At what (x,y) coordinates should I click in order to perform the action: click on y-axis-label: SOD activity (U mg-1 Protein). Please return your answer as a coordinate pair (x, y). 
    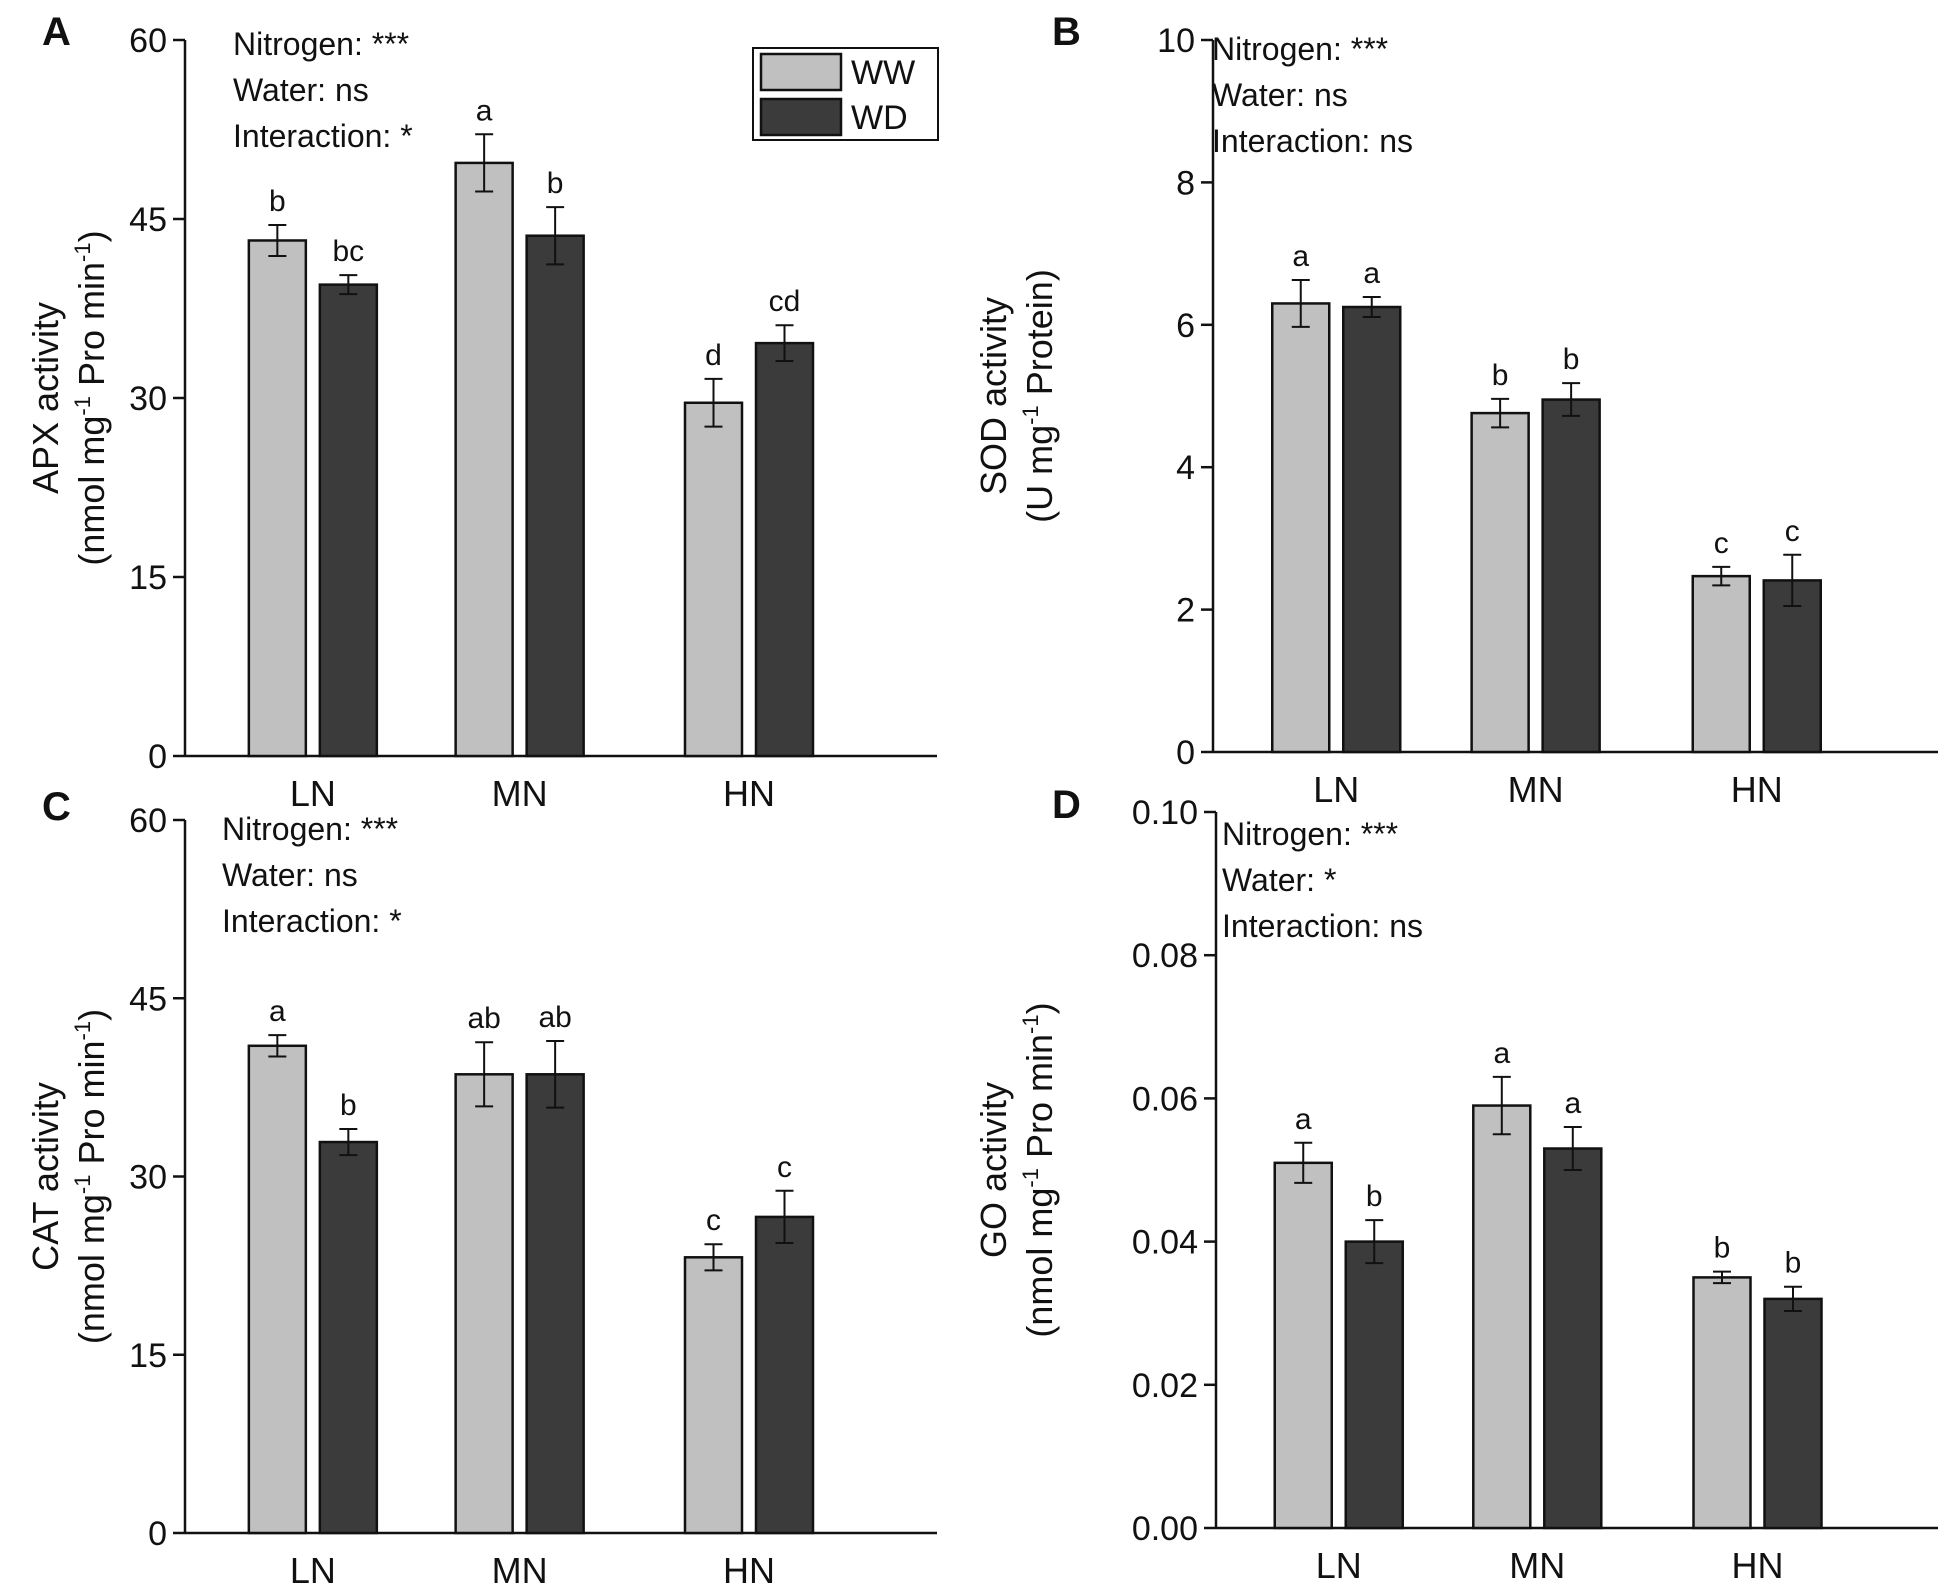
    Looking at the image, I should click on (1016, 396).